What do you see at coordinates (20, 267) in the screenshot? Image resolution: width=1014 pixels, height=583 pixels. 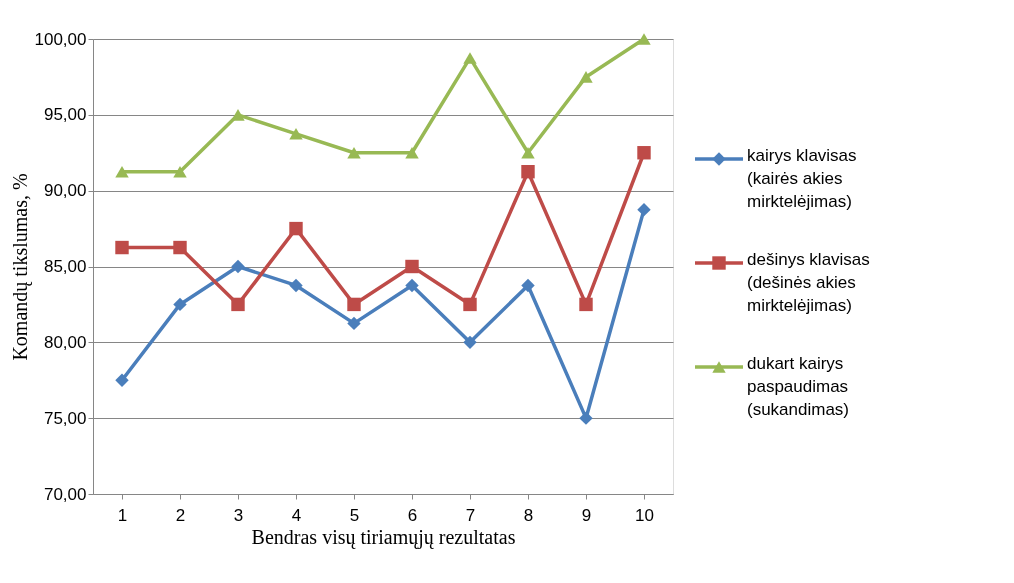 I see `y-axis-title: Komandų tikslumas, %` at bounding box center [20, 267].